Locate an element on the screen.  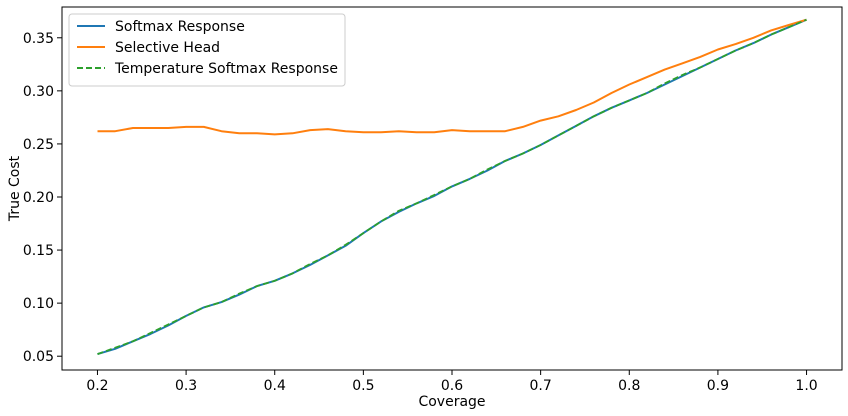
x-tick-label: 1.0 is located at coordinates (806, 386).